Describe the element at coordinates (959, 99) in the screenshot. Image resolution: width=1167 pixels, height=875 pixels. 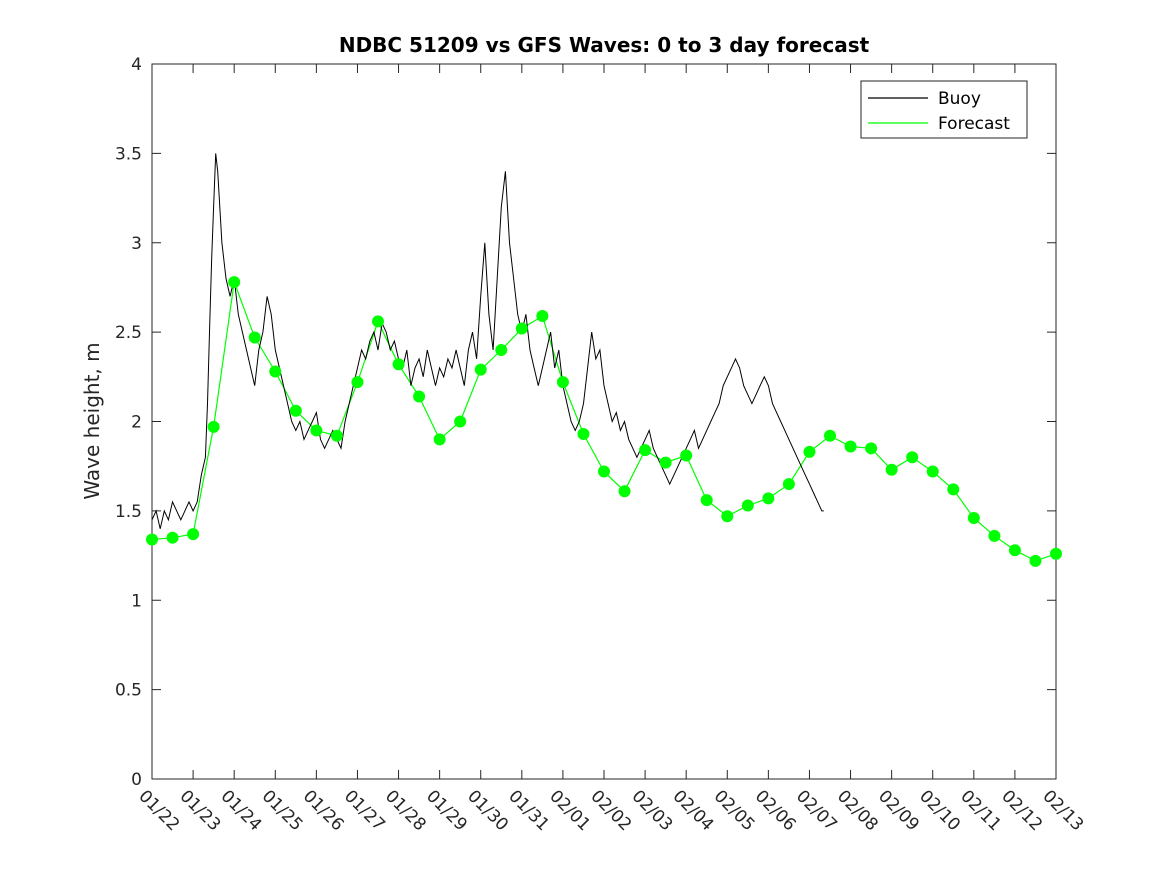
I see `legend-buoy-label: Buoy` at that location.